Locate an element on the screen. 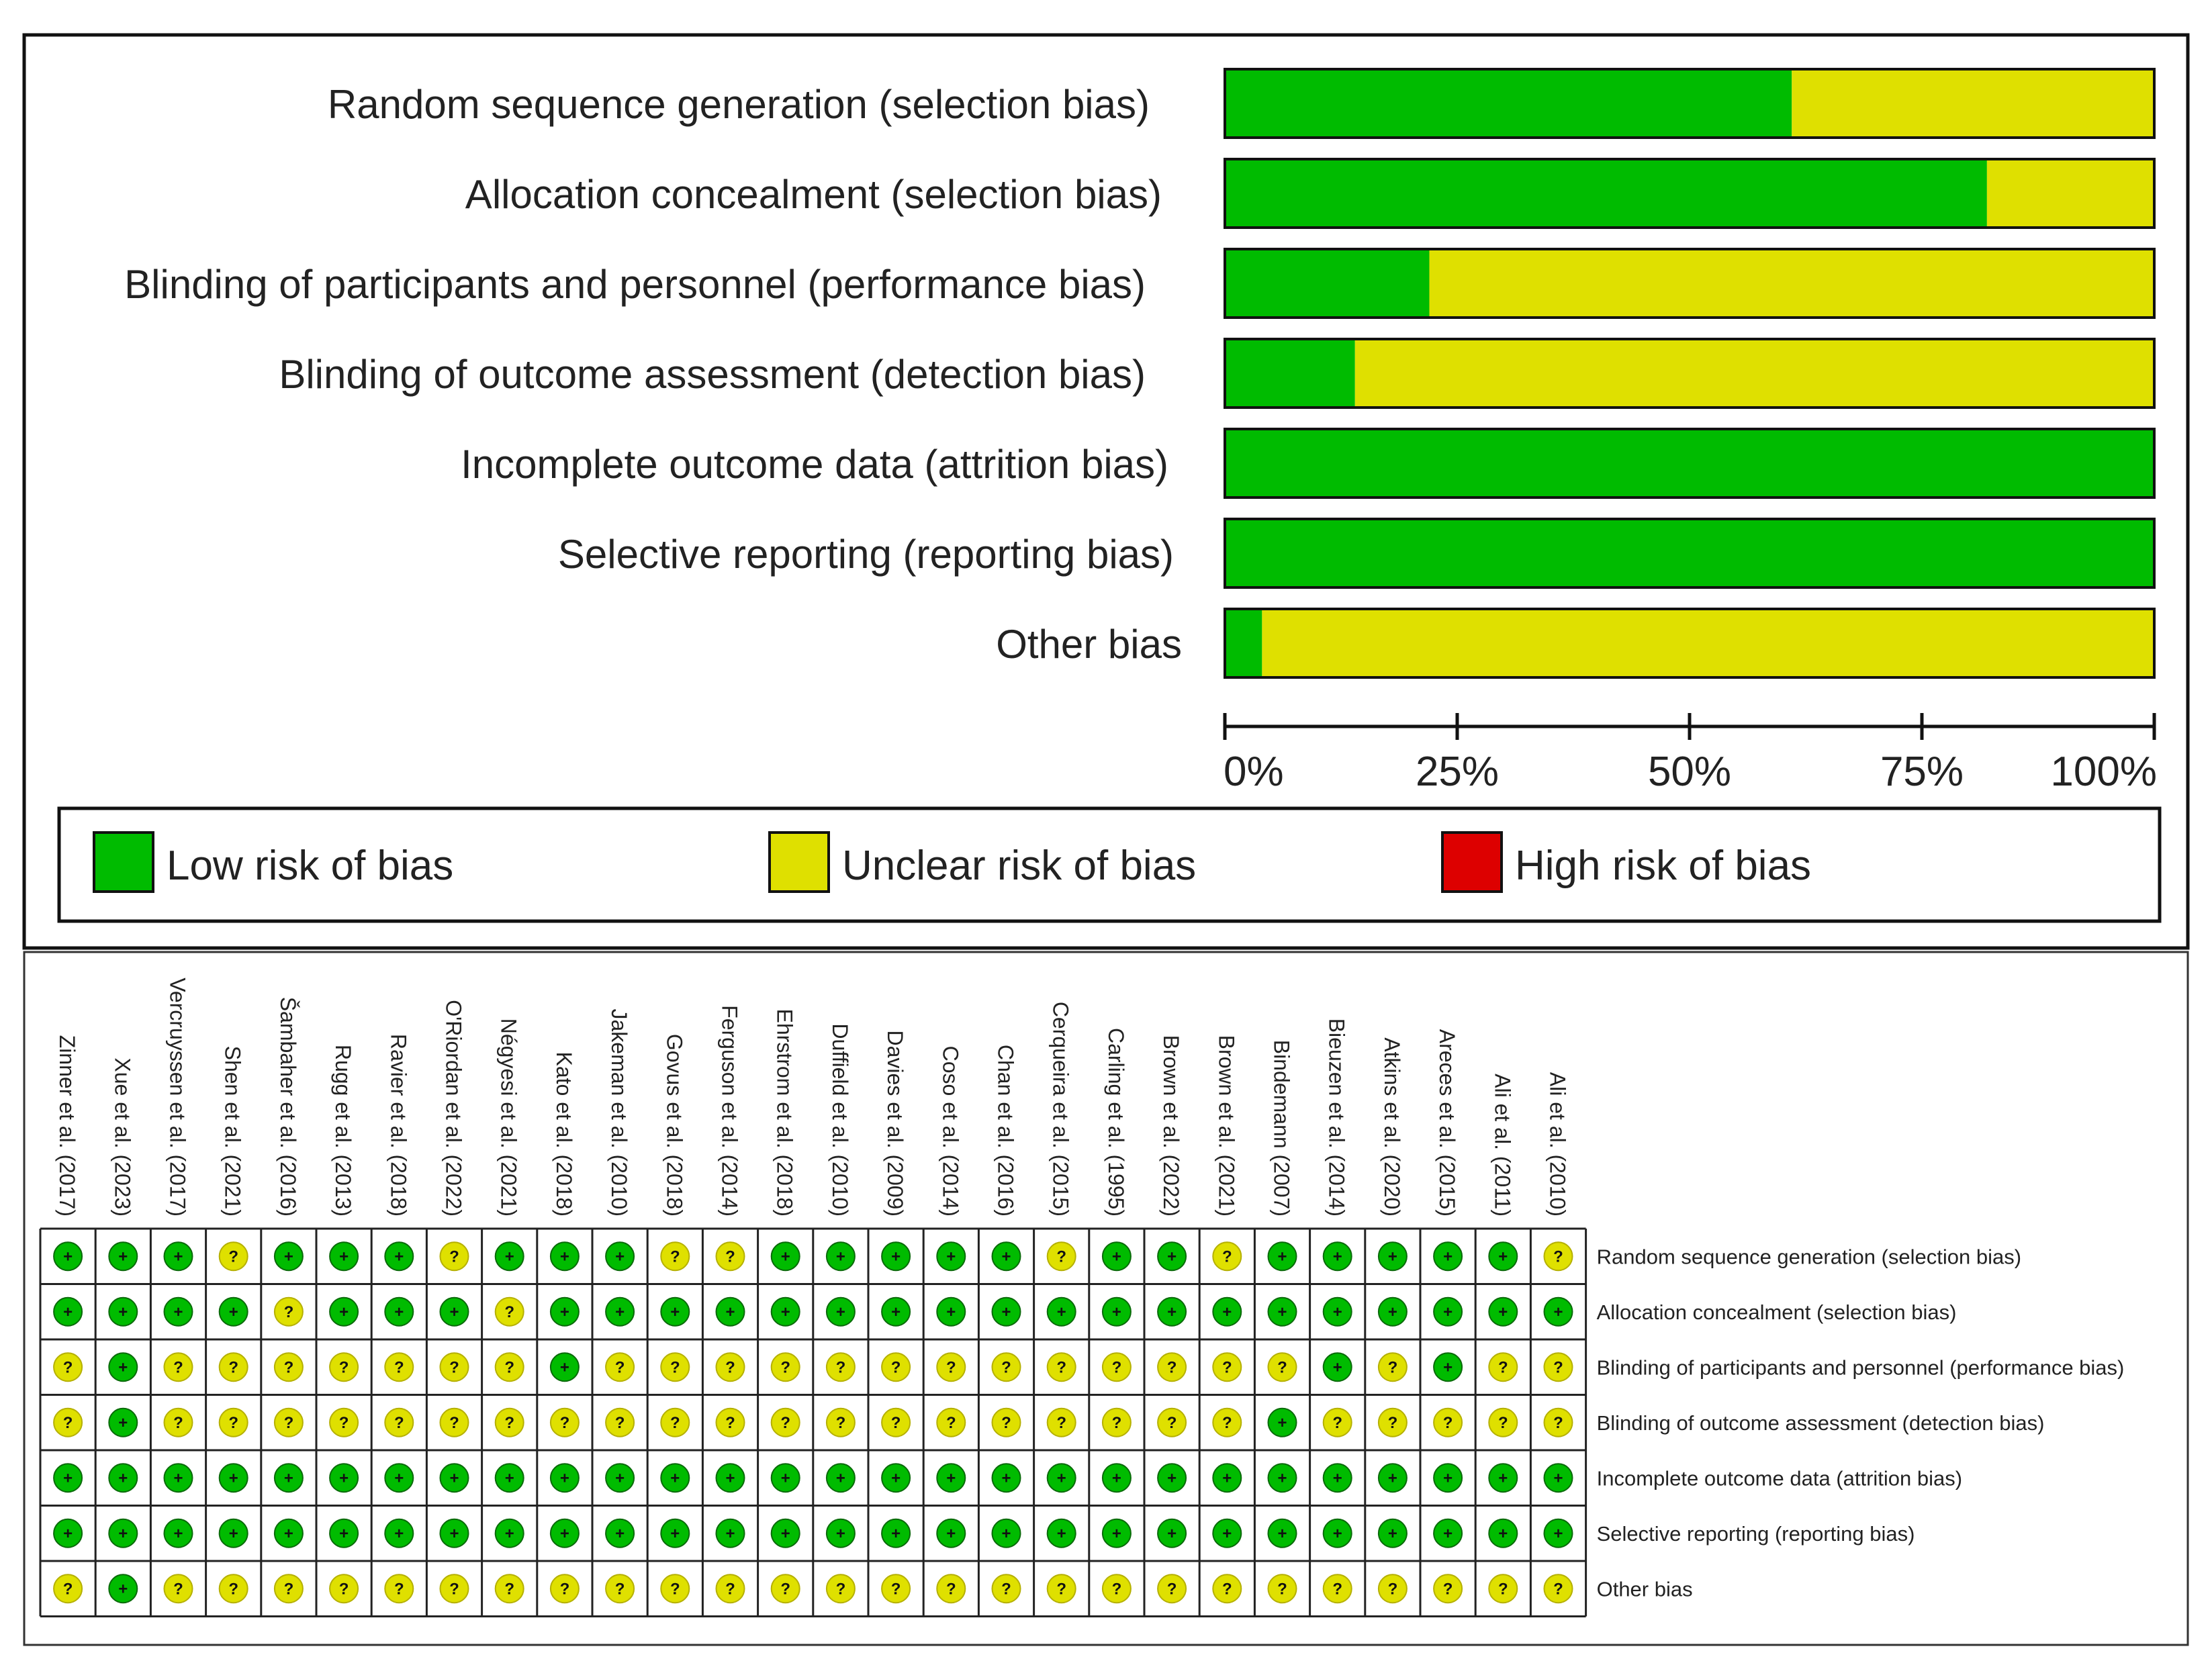 The height and width of the screenshot is (1659, 2212). study-label: Brown et al. (2021) is located at coordinates (1226, 1126).